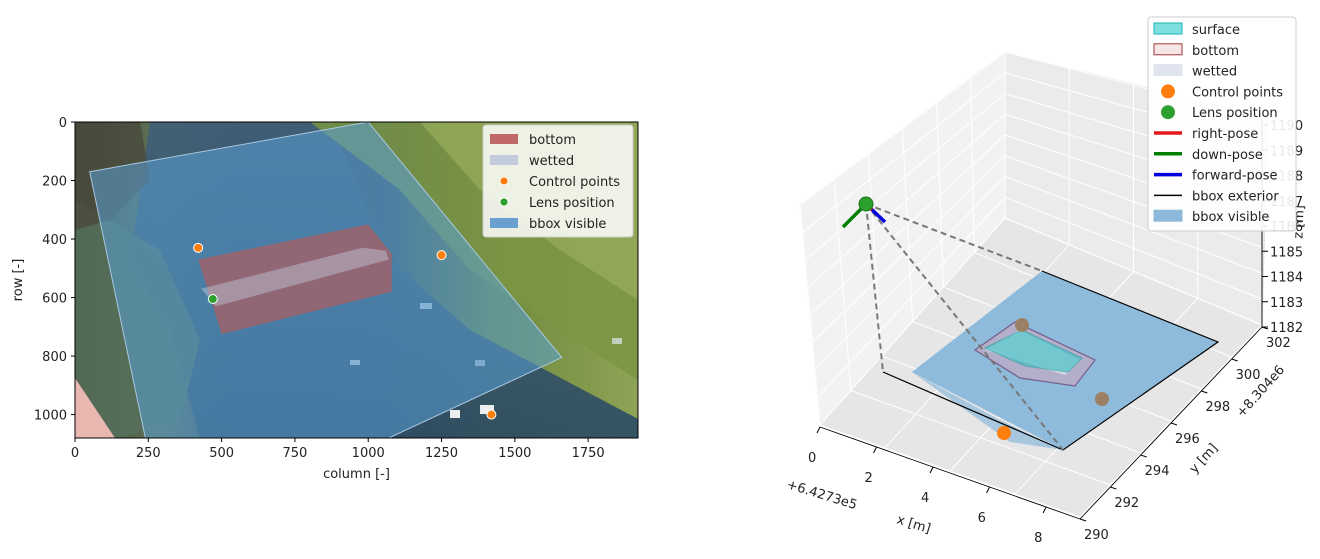  What do you see at coordinates (1278, 343) in the screenshot?
I see `y3d-tick-label: 302` at bounding box center [1278, 343].